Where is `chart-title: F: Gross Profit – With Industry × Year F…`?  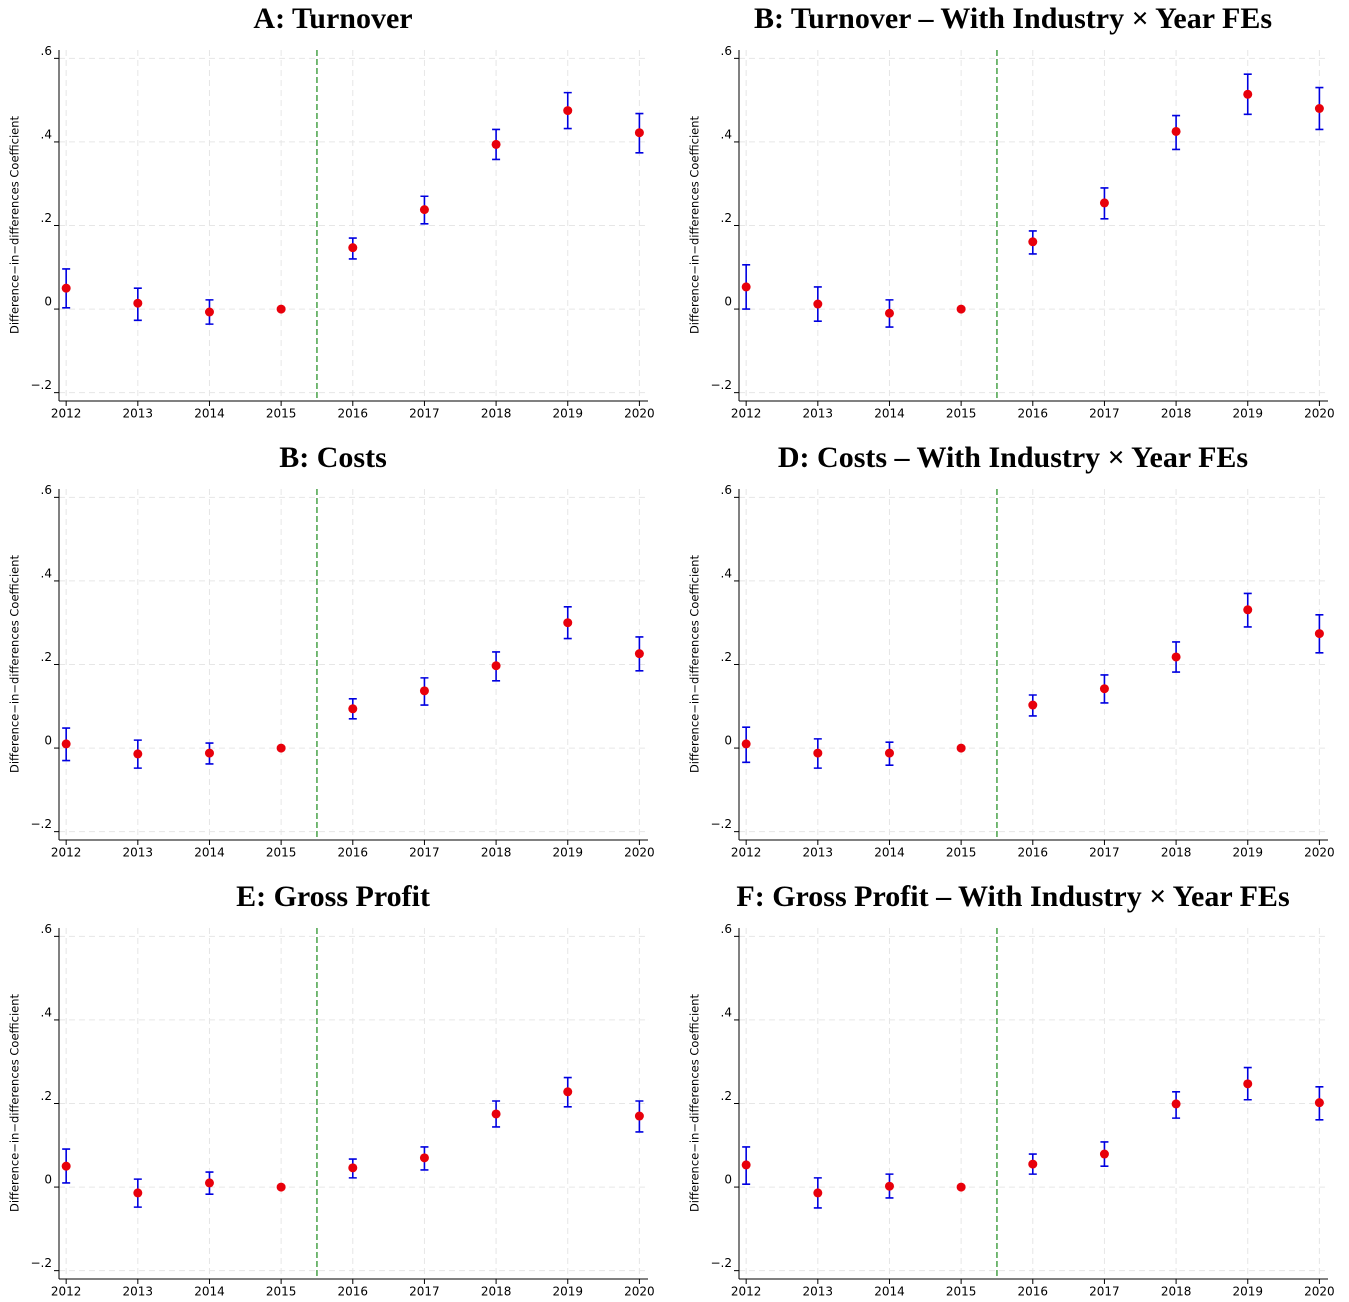 chart-title: F: Gross Profit – With Industry × Year F… is located at coordinates (1012, 896).